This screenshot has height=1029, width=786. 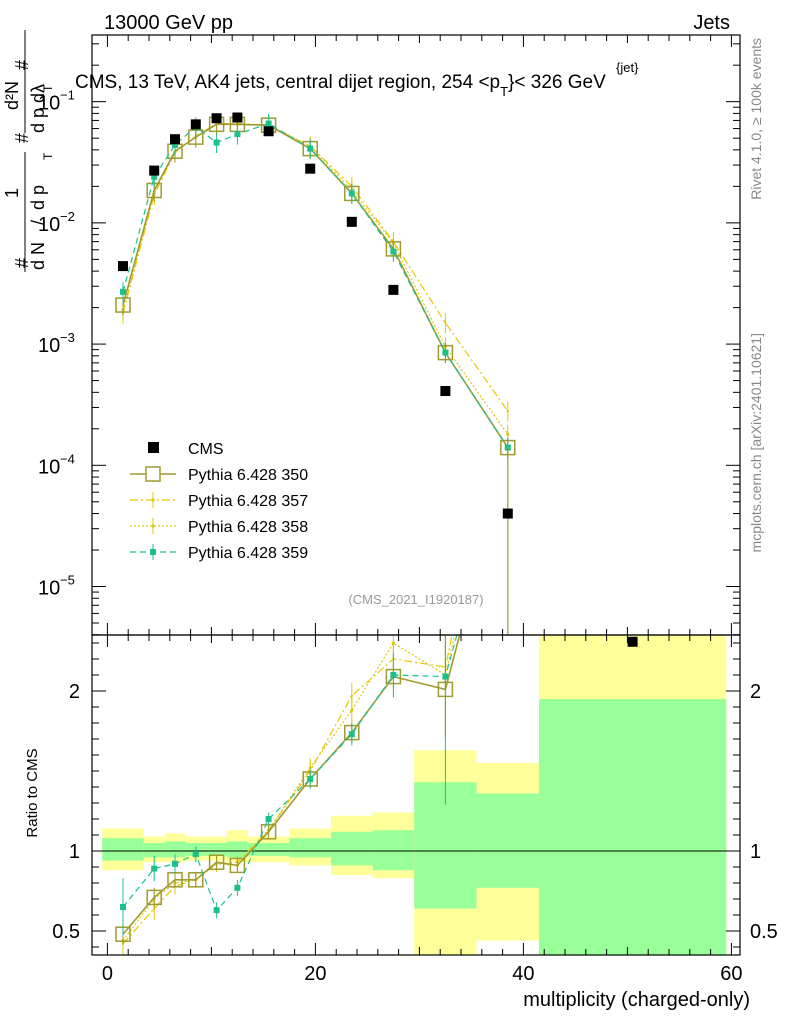 I want to click on ym-tick-exp-2: −3, so click(x=67, y=337).